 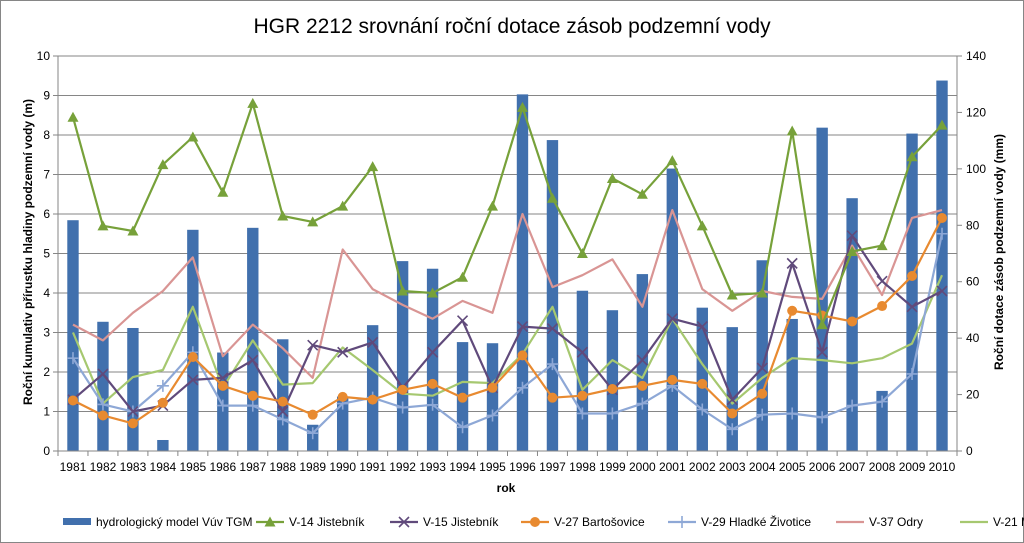 I want to click on y-tick-left: 4, so click(x=46, y=293).